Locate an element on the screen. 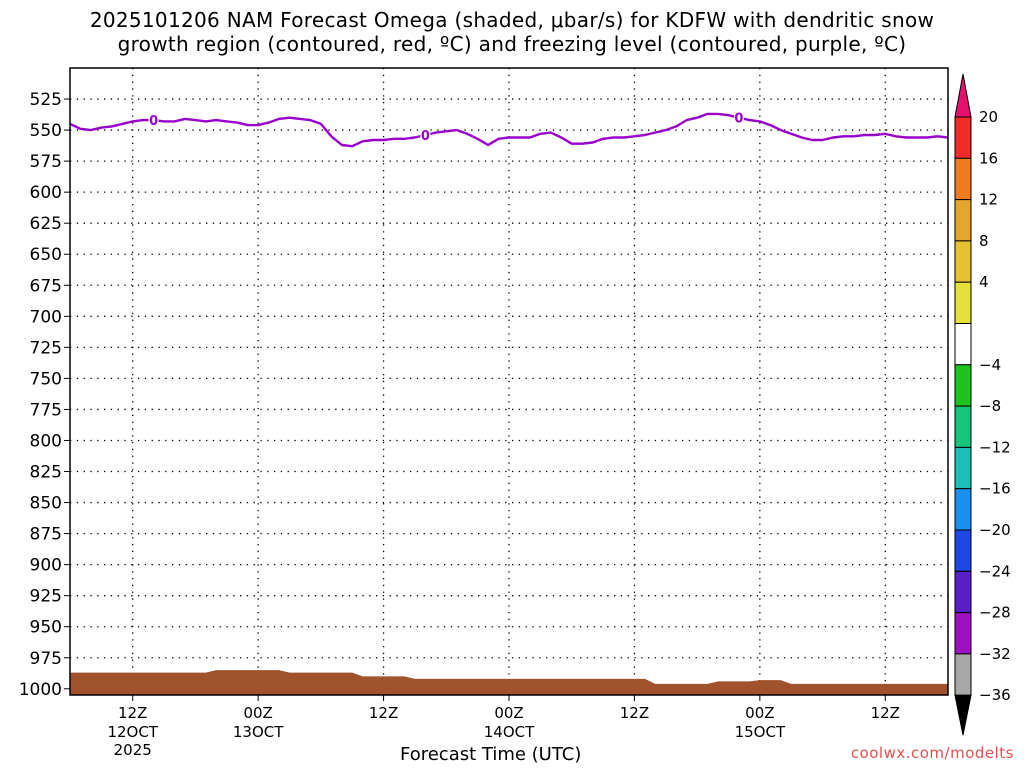 The height and width of the screenshot is (768, 1024). colorbar-level-label: −28 is located at coordinates (995, 613).